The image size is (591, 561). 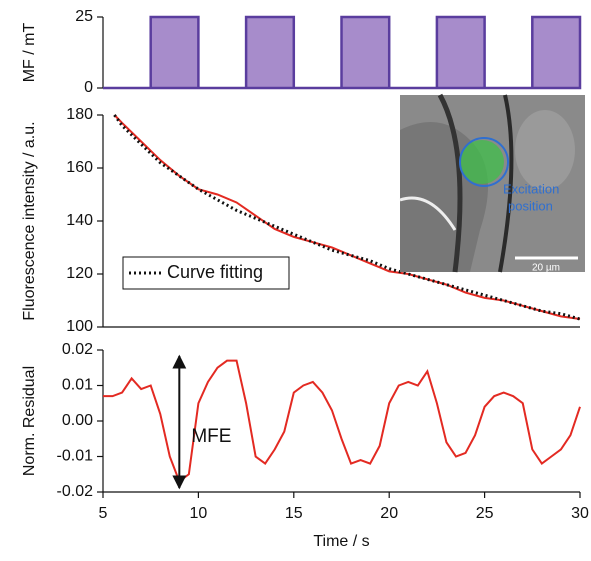 What do you see at coordinates (29, 53) in the screenshot?
I see `y-axis-label: MF / mT` at bounding box center [29, 53].